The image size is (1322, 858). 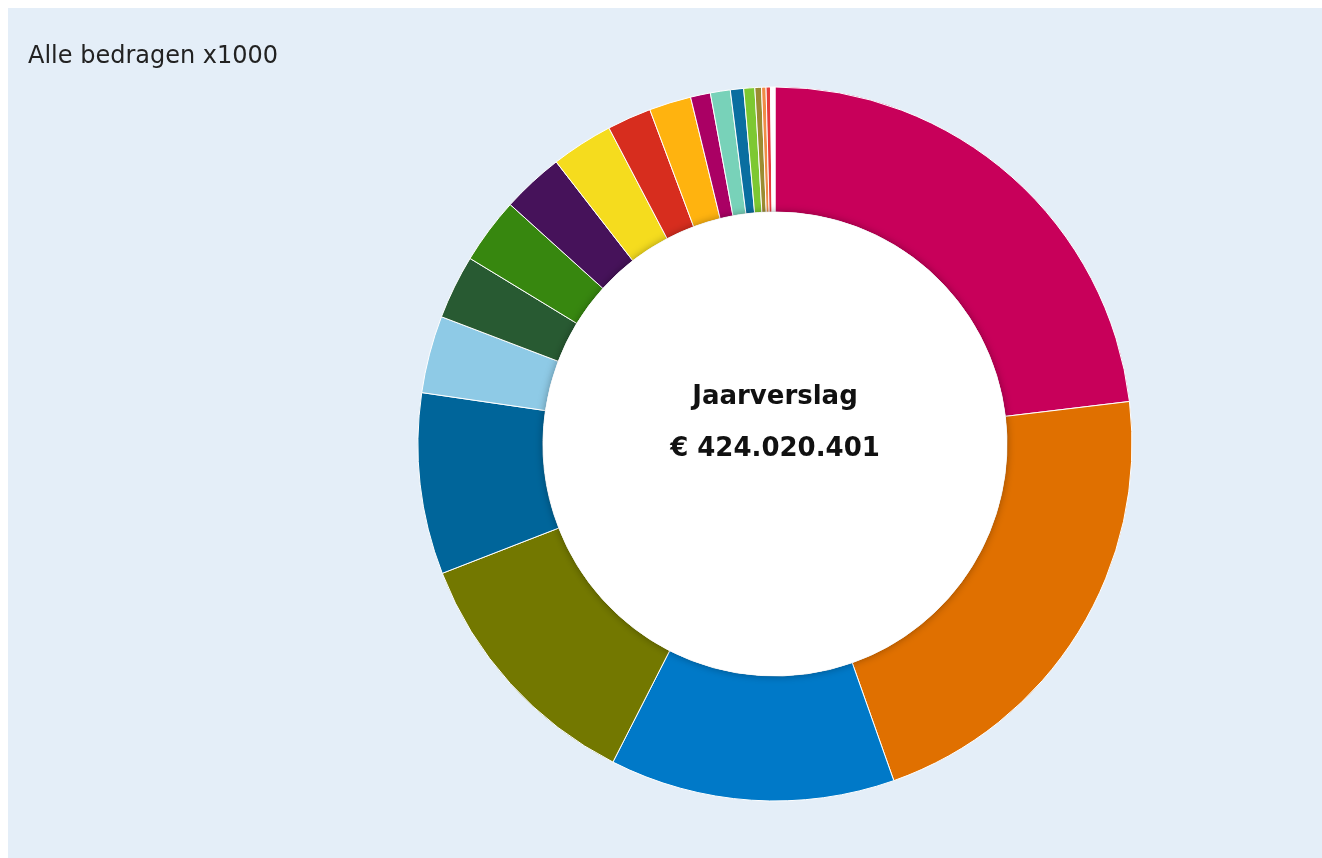 What do you see at coordinates (774, 447) in the screenshot?
I see `text: € 424.020.401` at bounding box center [774, 447].